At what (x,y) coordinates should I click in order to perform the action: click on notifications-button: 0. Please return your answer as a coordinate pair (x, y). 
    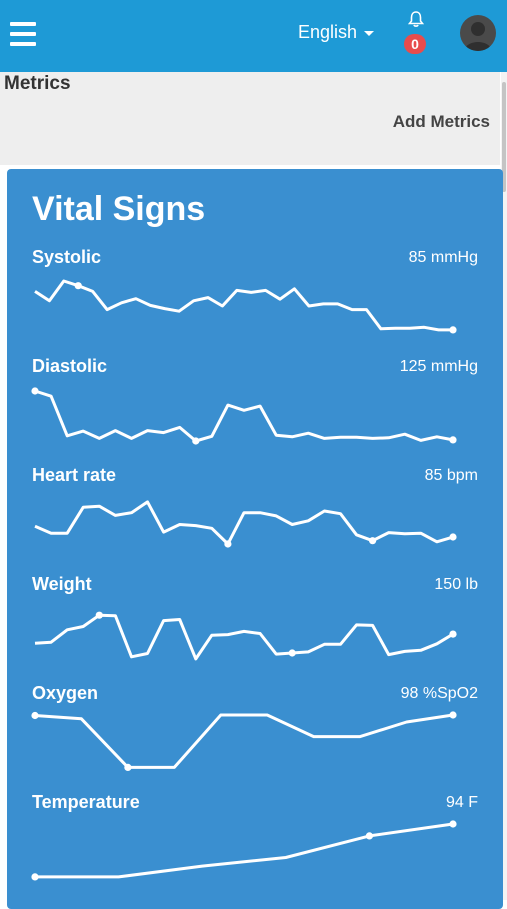
    Looking at the image, I should click on (416, 32).